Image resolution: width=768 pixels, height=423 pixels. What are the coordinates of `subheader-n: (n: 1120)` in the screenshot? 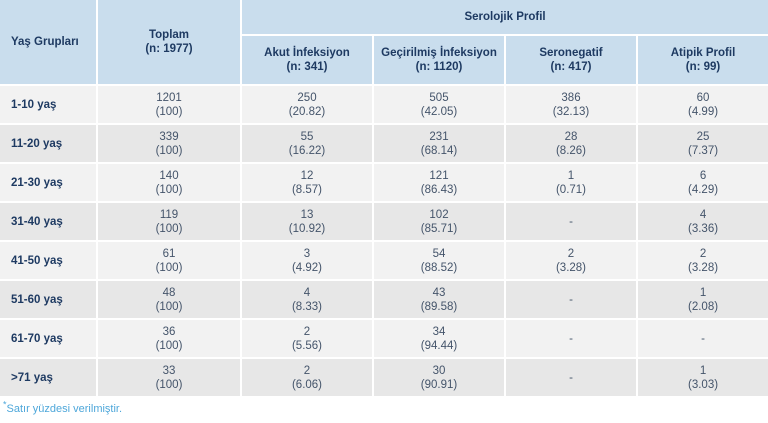 It's located at (439, 67).